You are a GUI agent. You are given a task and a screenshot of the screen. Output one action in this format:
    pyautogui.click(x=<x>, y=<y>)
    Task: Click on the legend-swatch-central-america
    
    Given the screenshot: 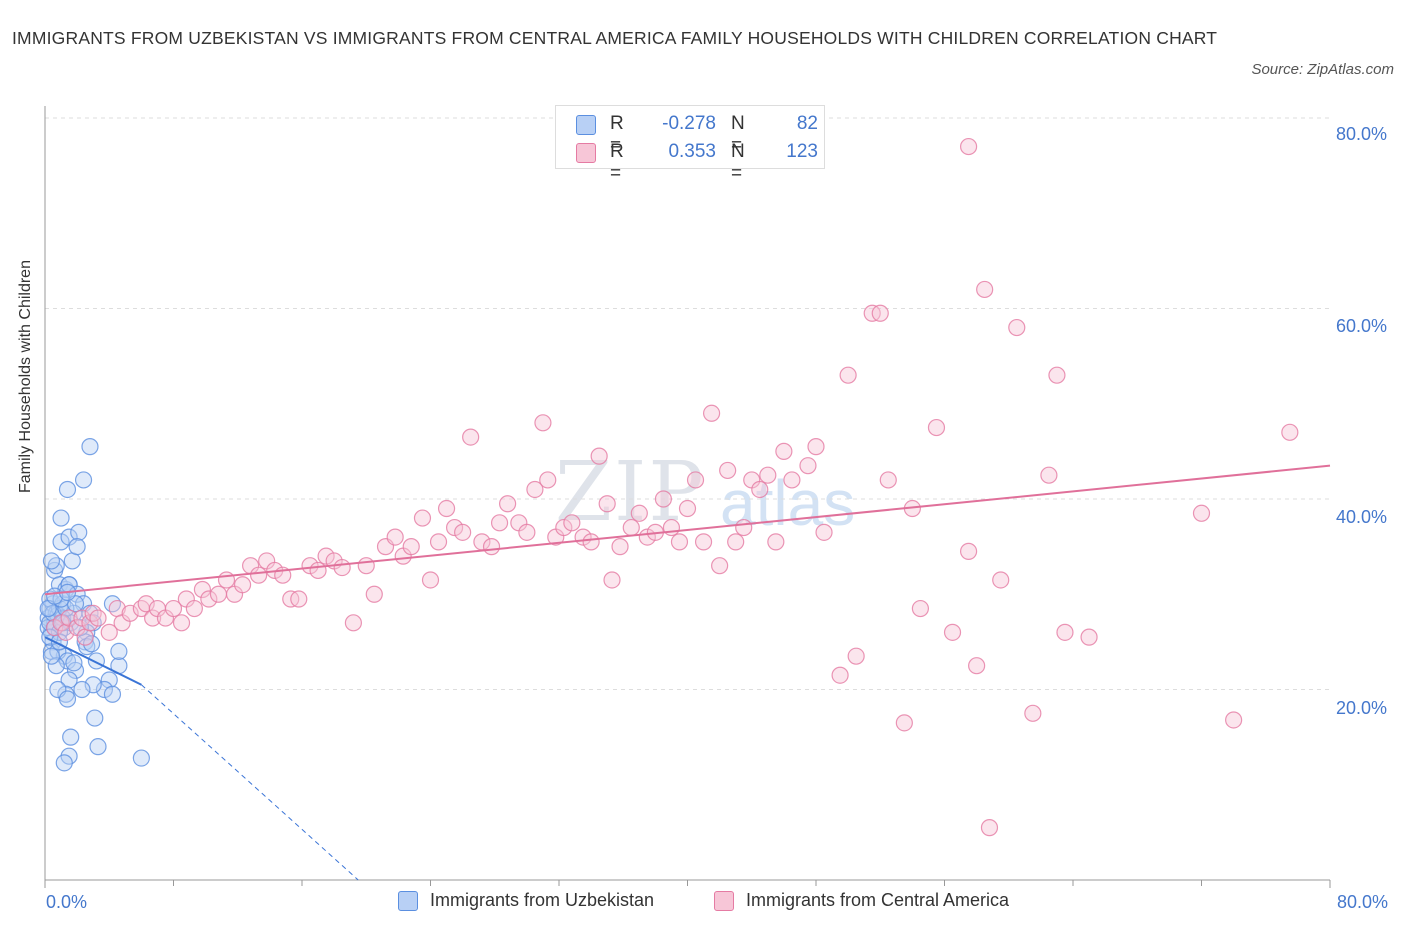 What is the action you would take?
    pyautogui.click(x=586, y=153)
    